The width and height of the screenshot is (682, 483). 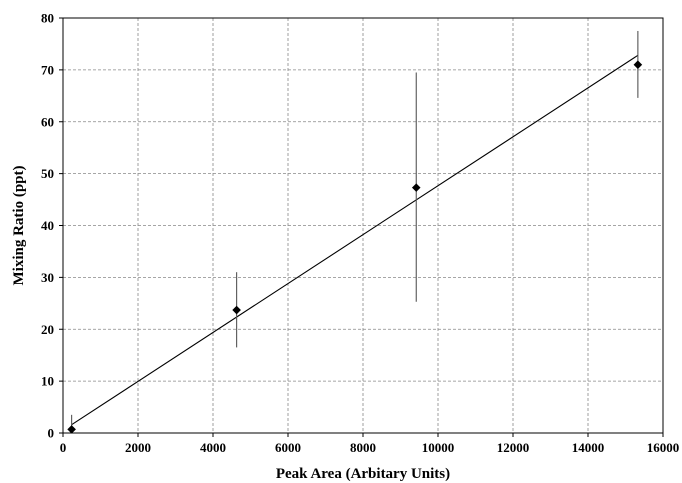 I want to click on x-tick-label: 12000, so click(x=513, y=447).